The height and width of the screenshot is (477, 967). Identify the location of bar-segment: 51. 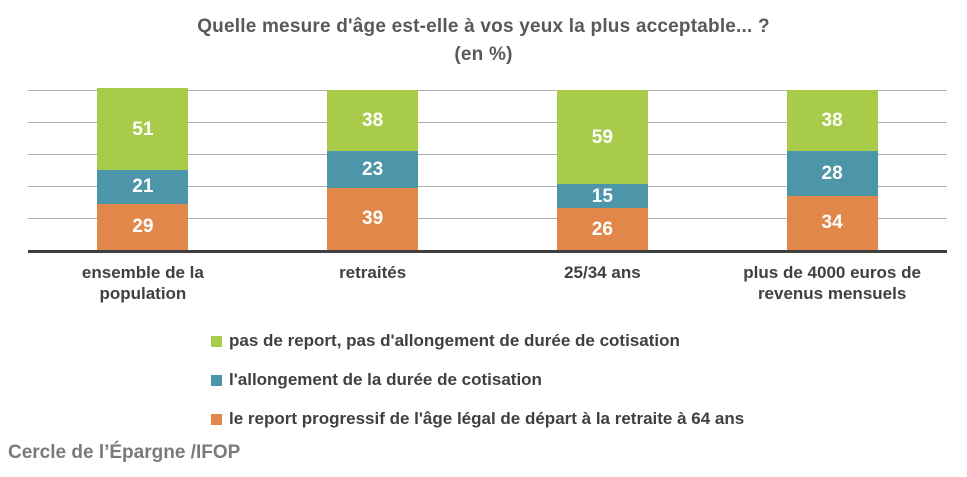
(143, 129).